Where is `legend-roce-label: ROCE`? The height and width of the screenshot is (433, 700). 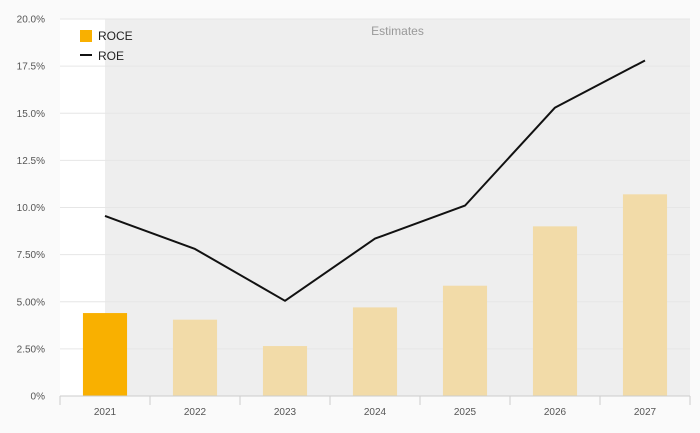 legend-roce-label: ROCE is located at coordinates (115, 36).